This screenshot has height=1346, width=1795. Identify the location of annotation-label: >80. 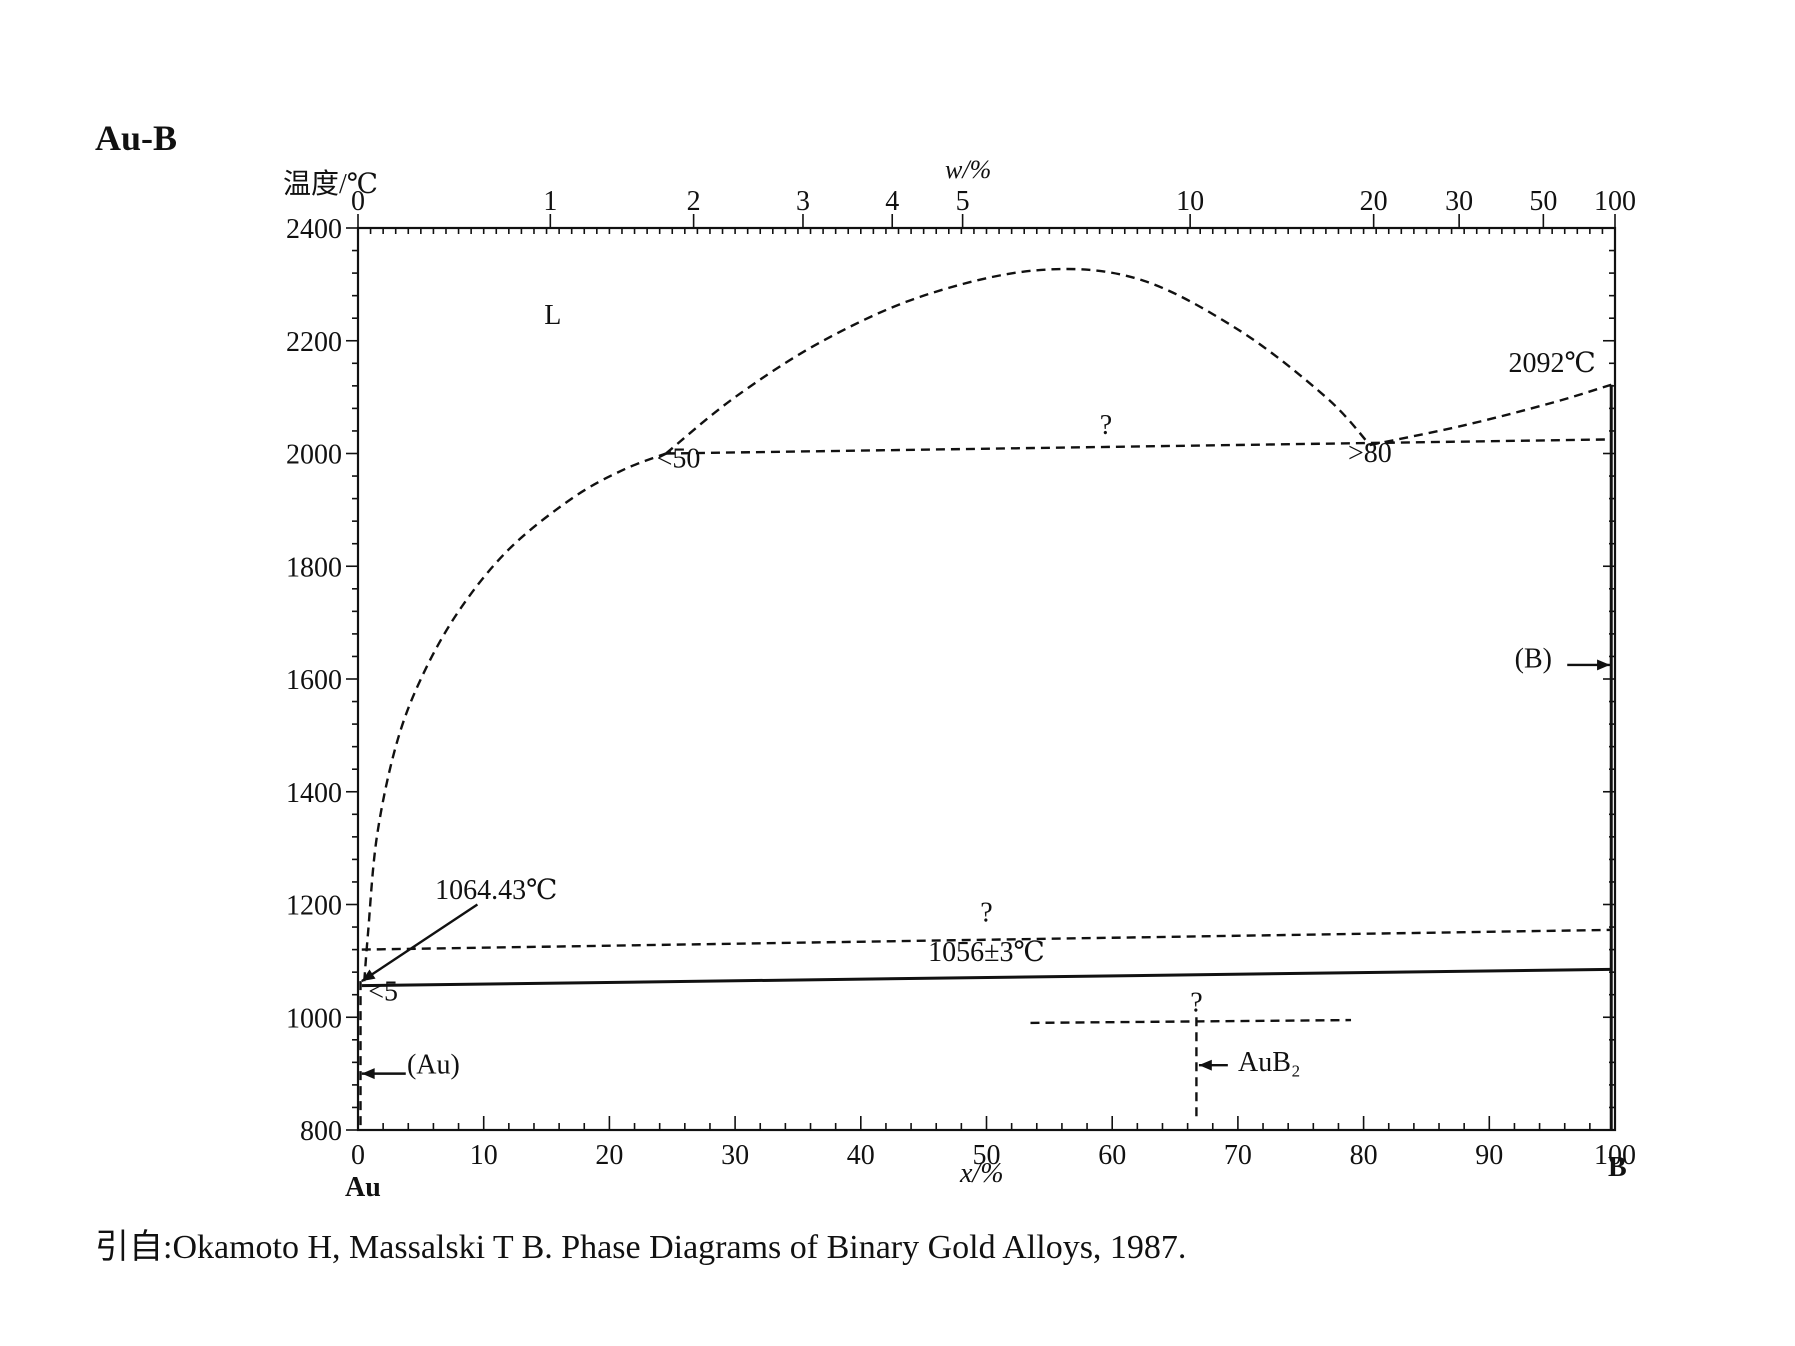
(1370, 453).